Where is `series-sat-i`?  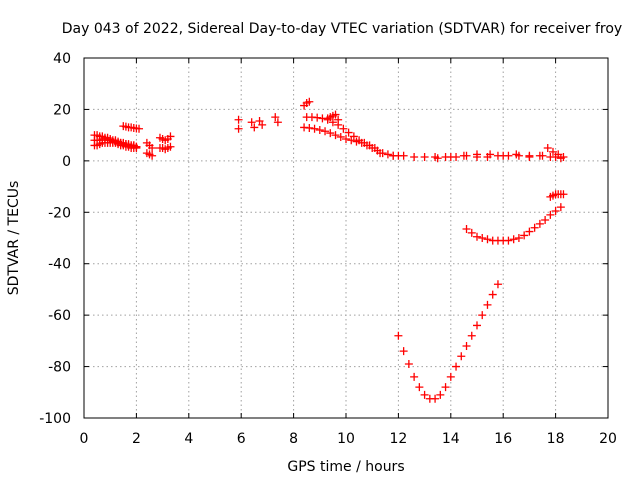
series-sat-i is located at coordinates (258, 123).